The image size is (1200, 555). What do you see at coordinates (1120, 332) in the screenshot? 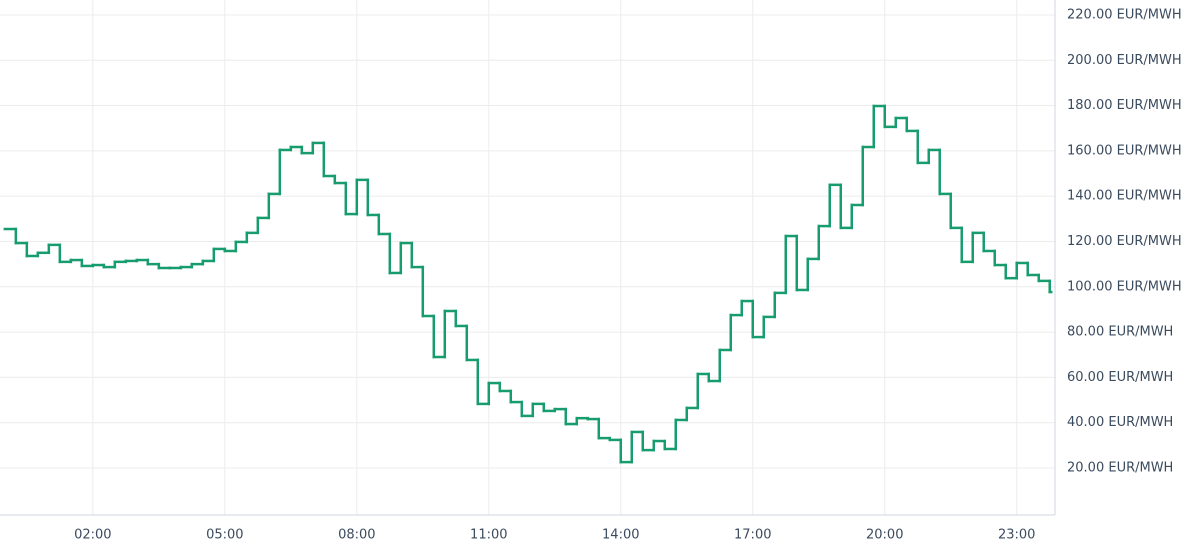
I see `y-tick-label: 80.00 EUR/MWH` at bounding box center [1120, 332].